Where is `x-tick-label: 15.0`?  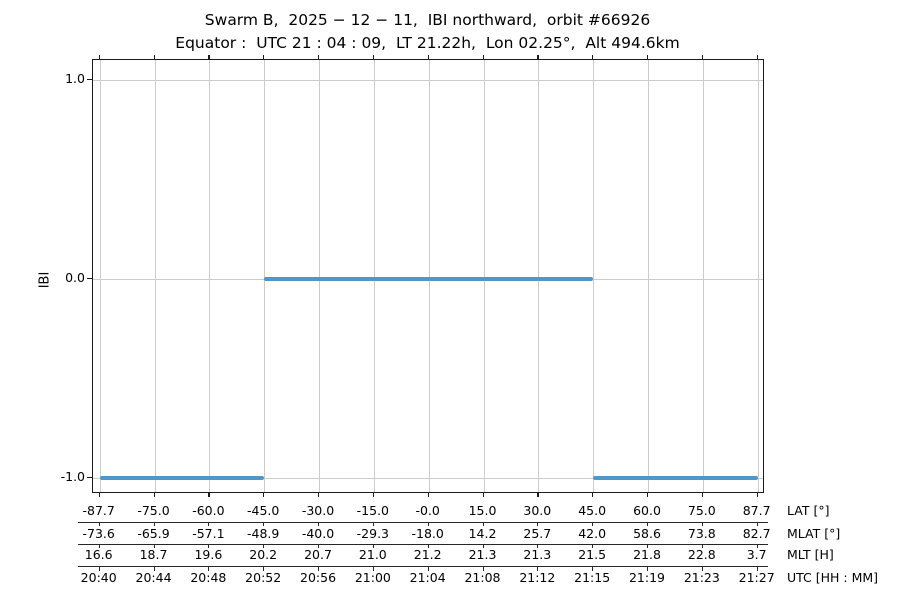 x-tick-label: 15.0 is located at coordinates (482, 510).